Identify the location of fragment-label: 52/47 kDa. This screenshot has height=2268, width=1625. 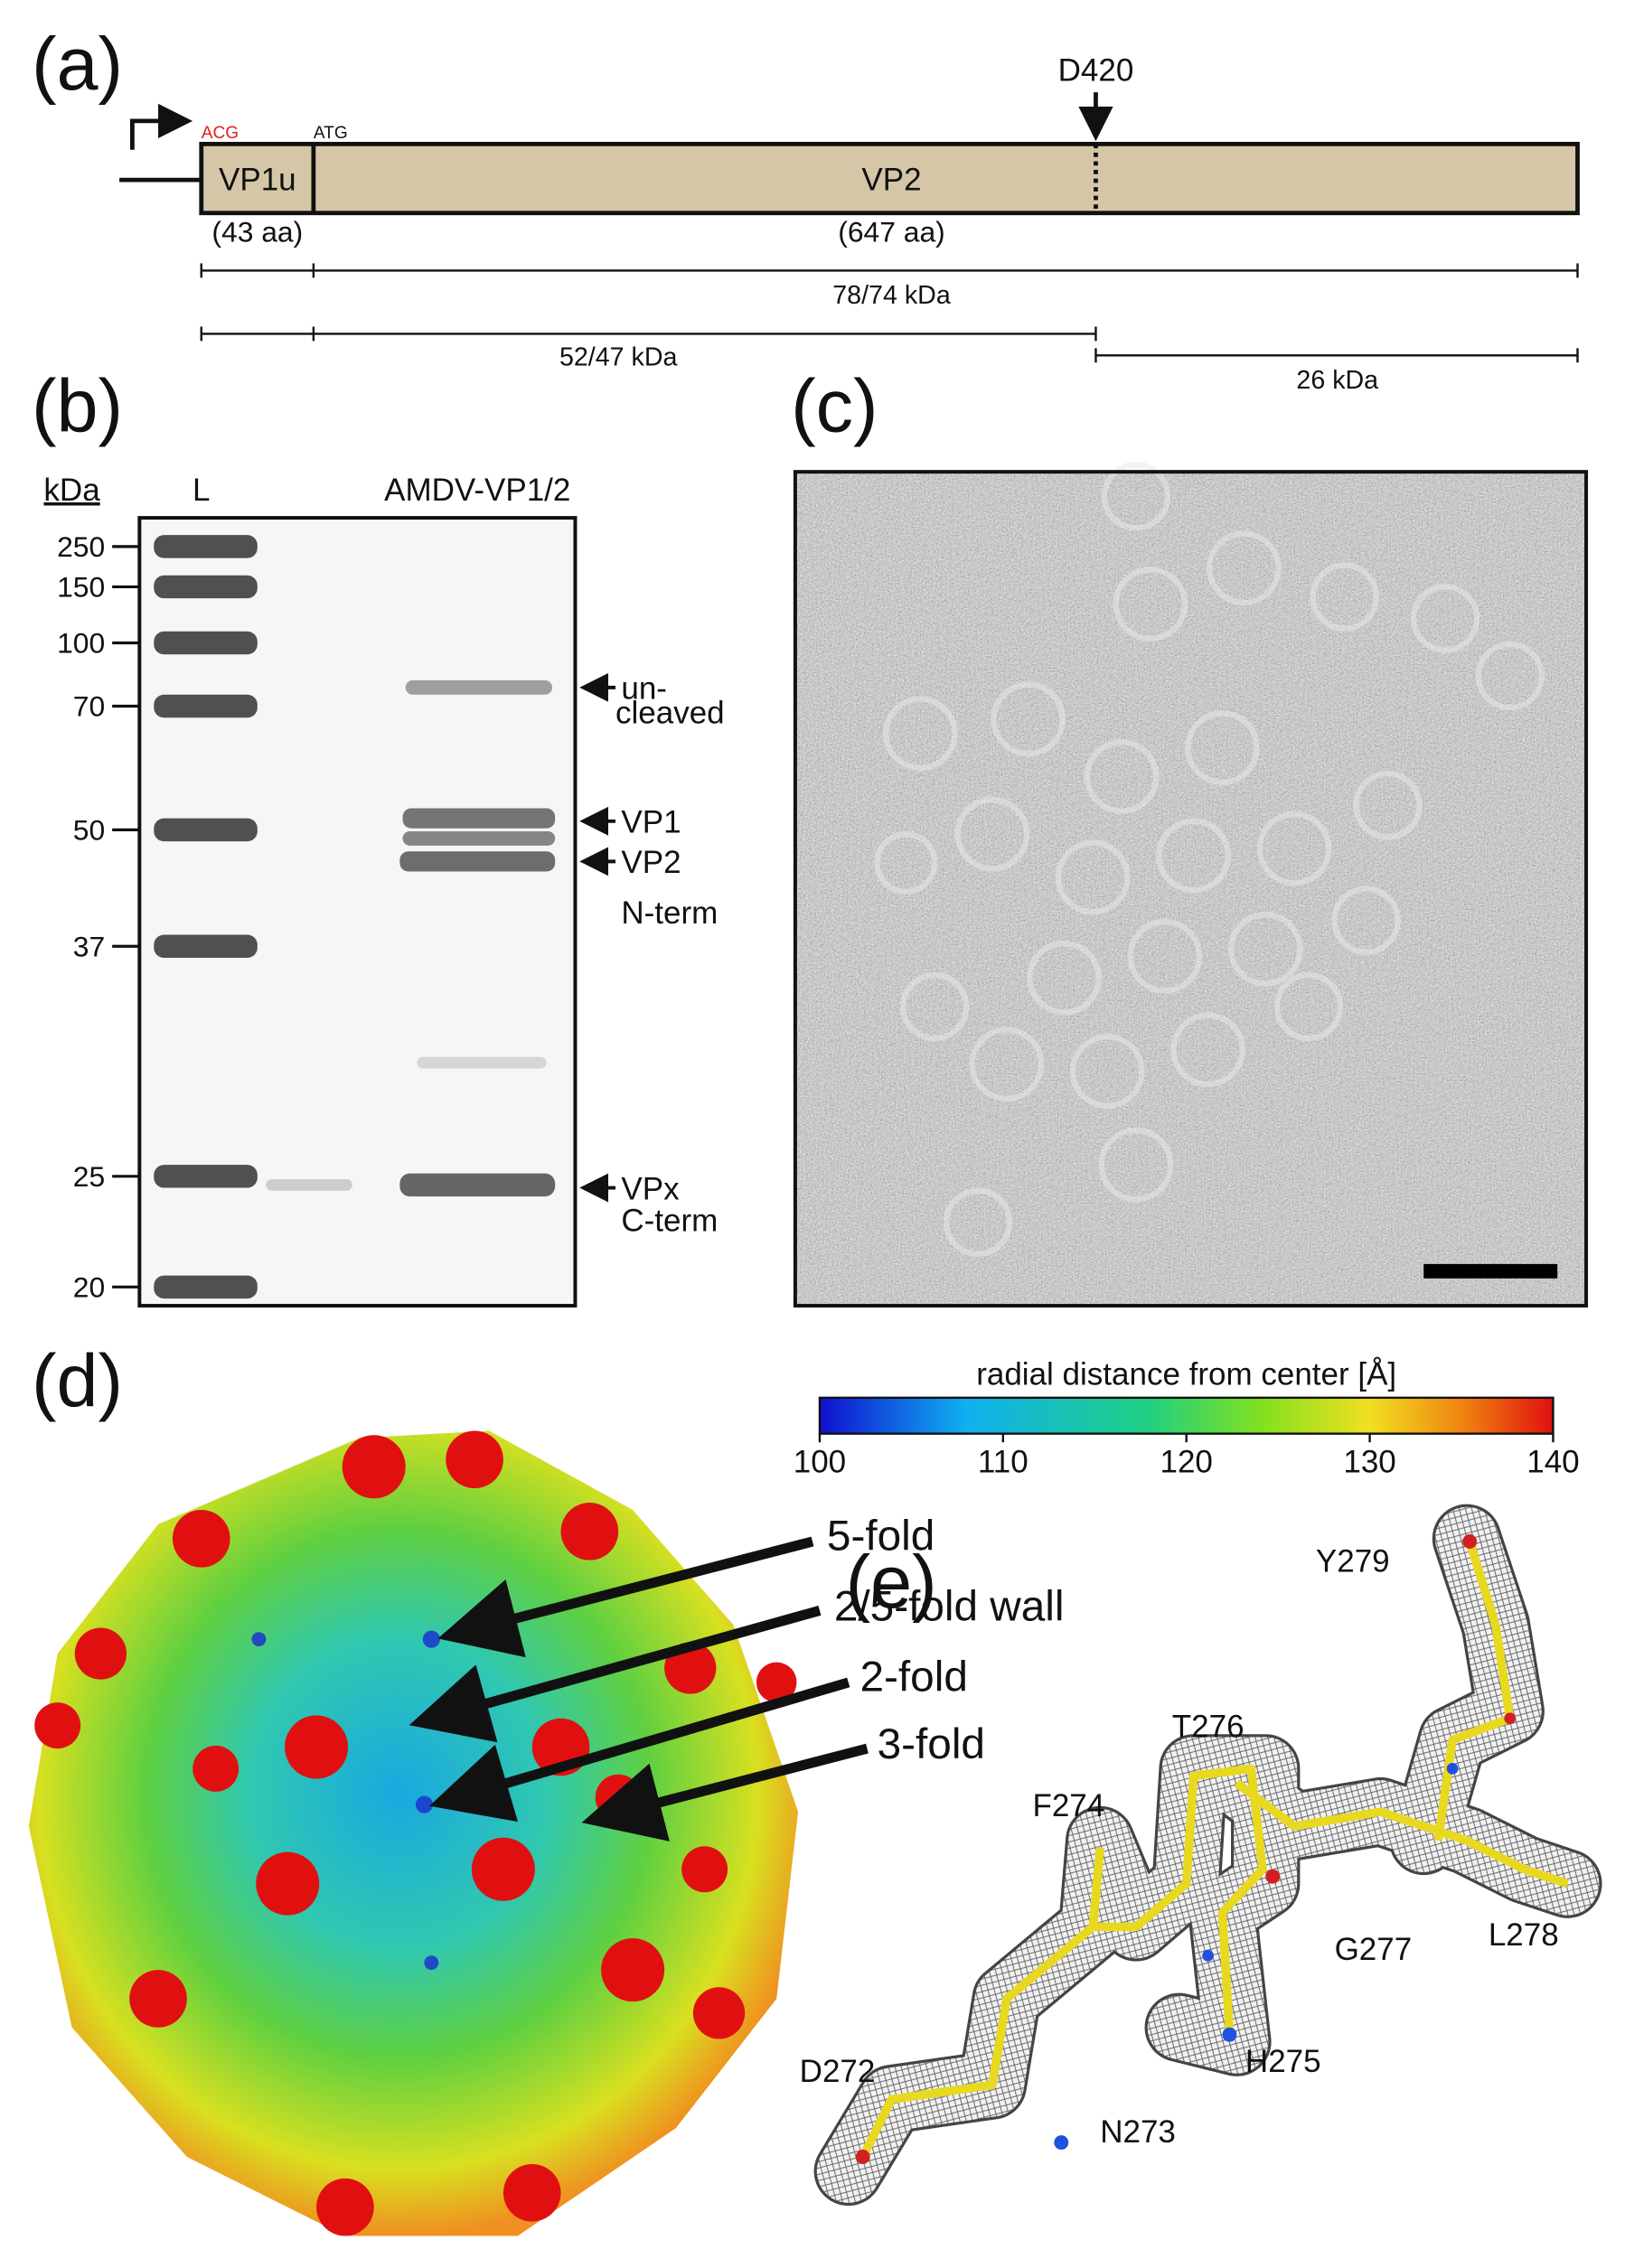
(618, 356).